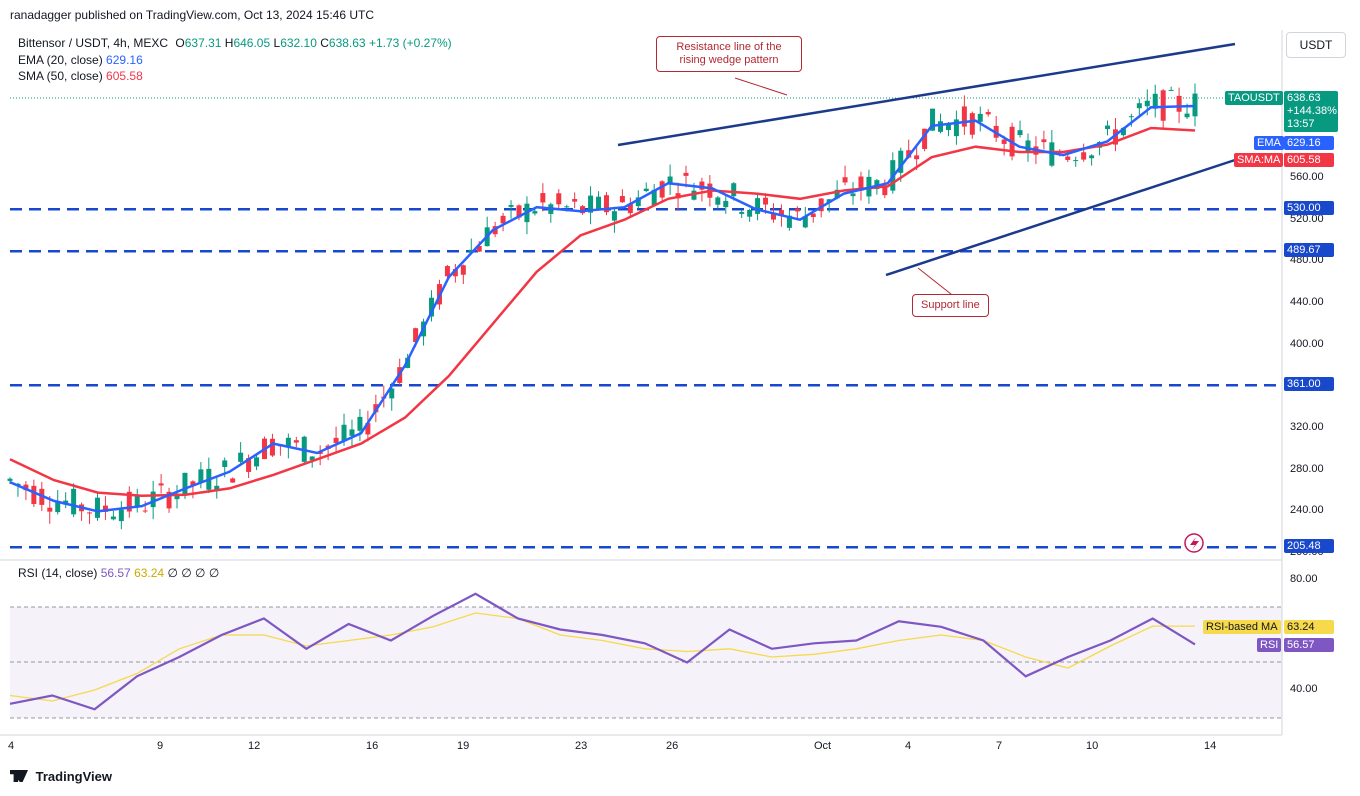  What do you see at coordinates (1304, 579) in the screenshot?
I see `rsi-tick: 80.00` at bounding box center [1304, 579].